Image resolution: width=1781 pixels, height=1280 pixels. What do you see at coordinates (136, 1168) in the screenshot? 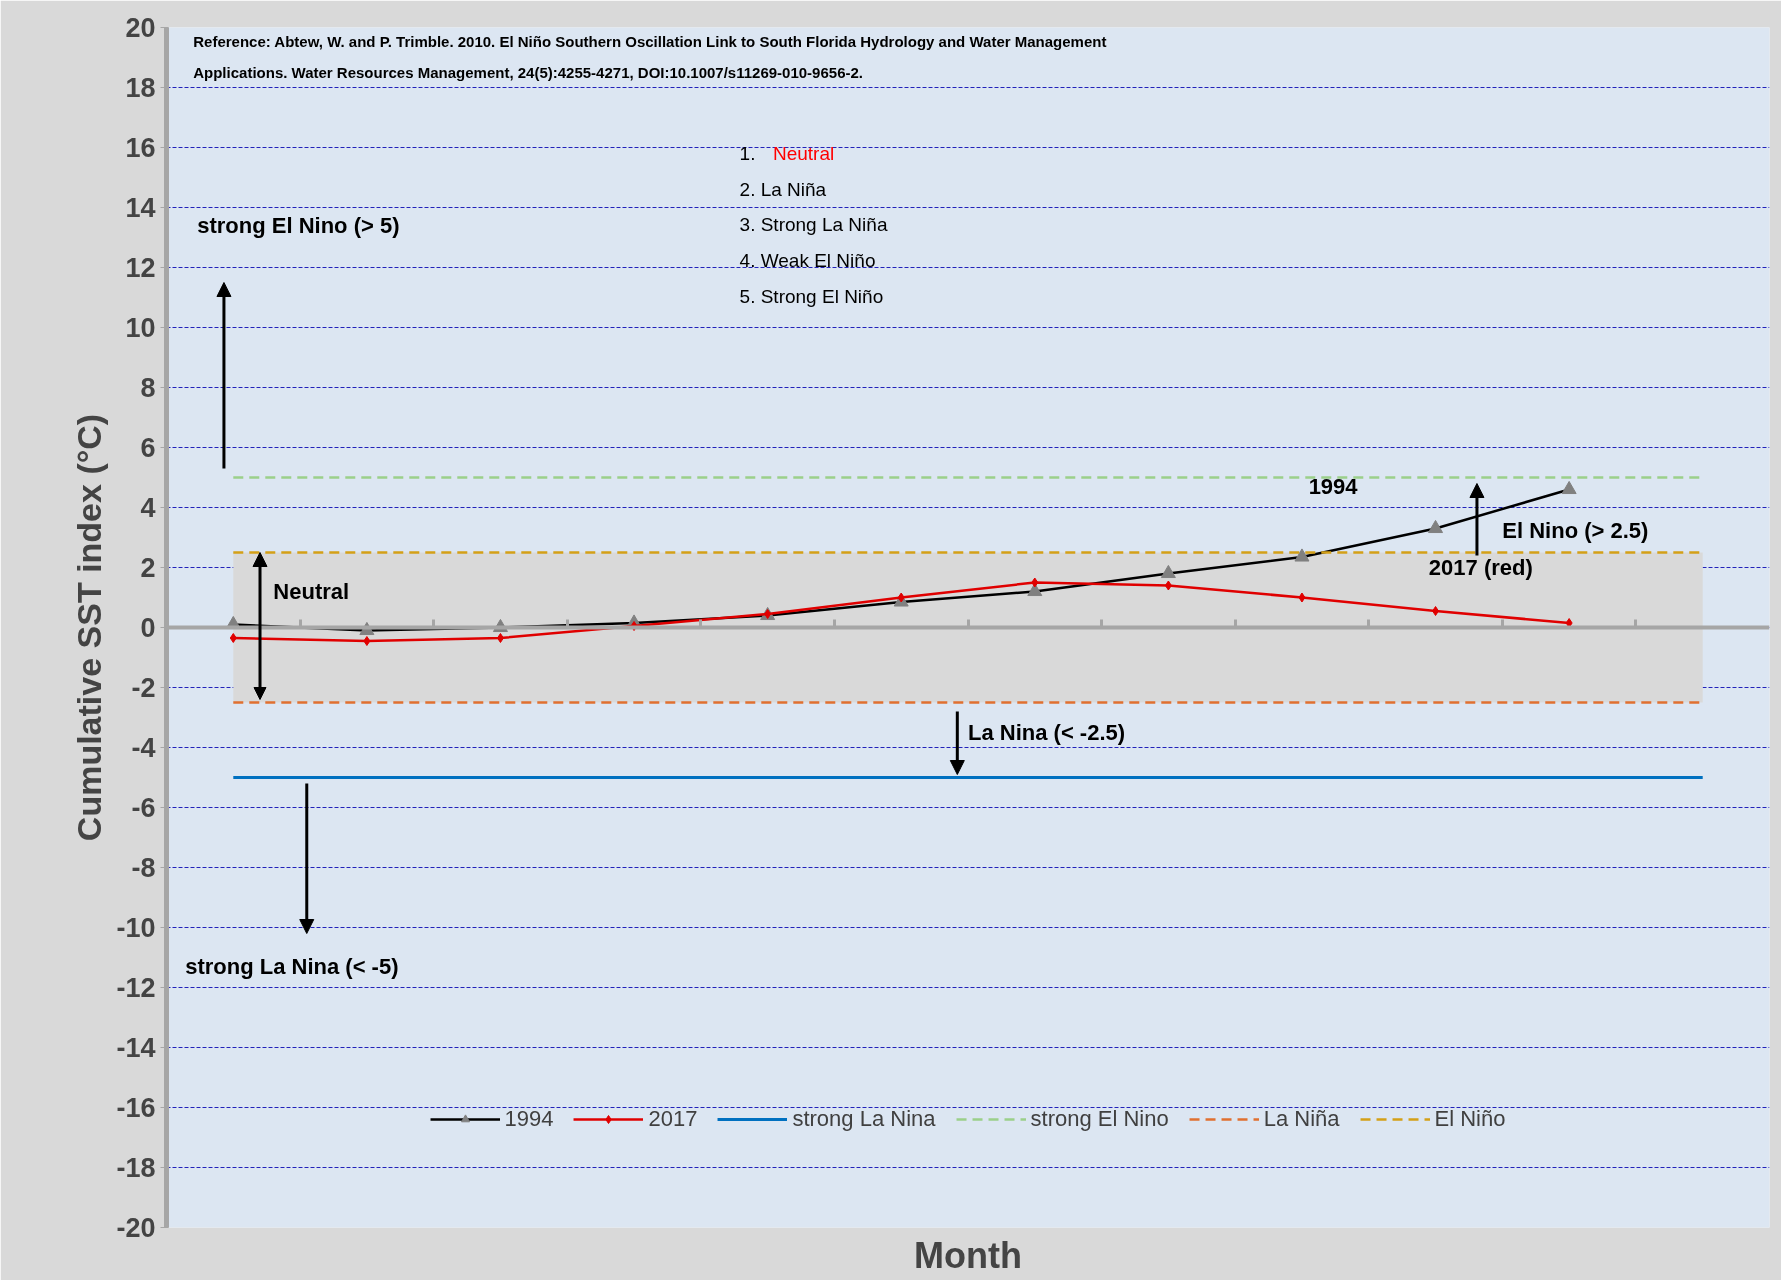
I see `y-tick-label: -18` at bounding box center [136, 1168].